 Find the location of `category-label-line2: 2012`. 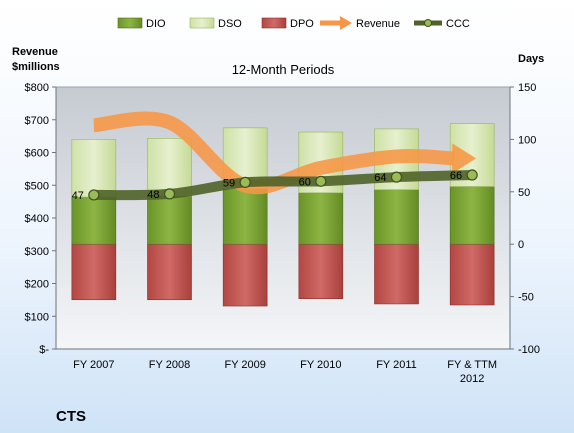

category-label-line2: 2012 is located at coordinates (472, 379).